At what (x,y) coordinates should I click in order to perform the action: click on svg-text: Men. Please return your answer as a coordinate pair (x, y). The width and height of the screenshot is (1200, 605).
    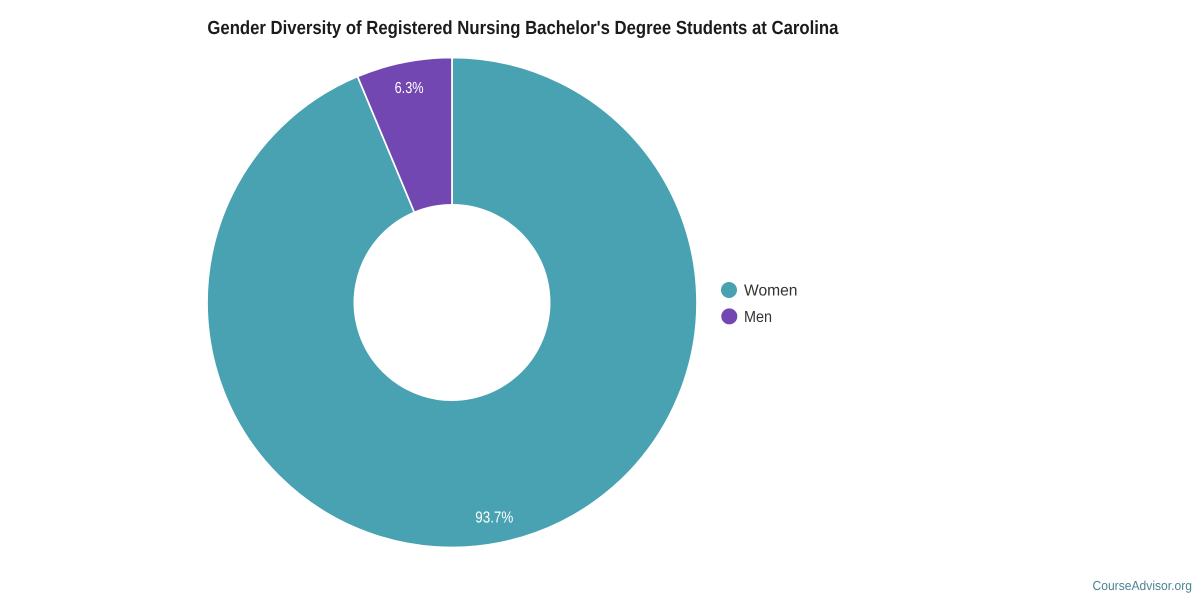
    Looking at the image, I should click on (758, 317).